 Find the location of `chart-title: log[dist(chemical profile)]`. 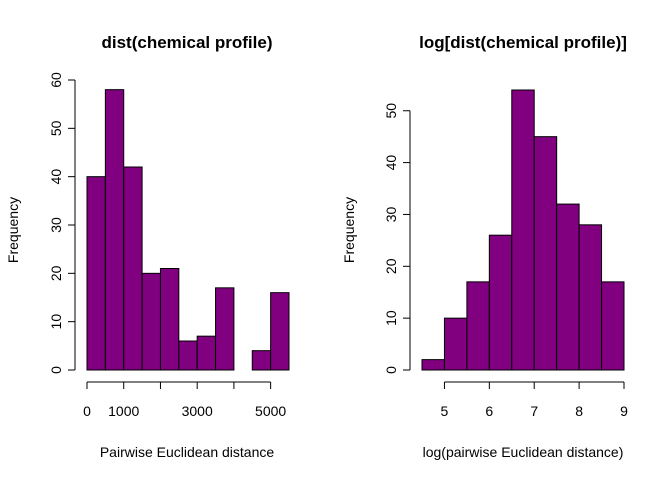

chart-title: log[dist(chemical profile)] is located at coordinates (523, 42).